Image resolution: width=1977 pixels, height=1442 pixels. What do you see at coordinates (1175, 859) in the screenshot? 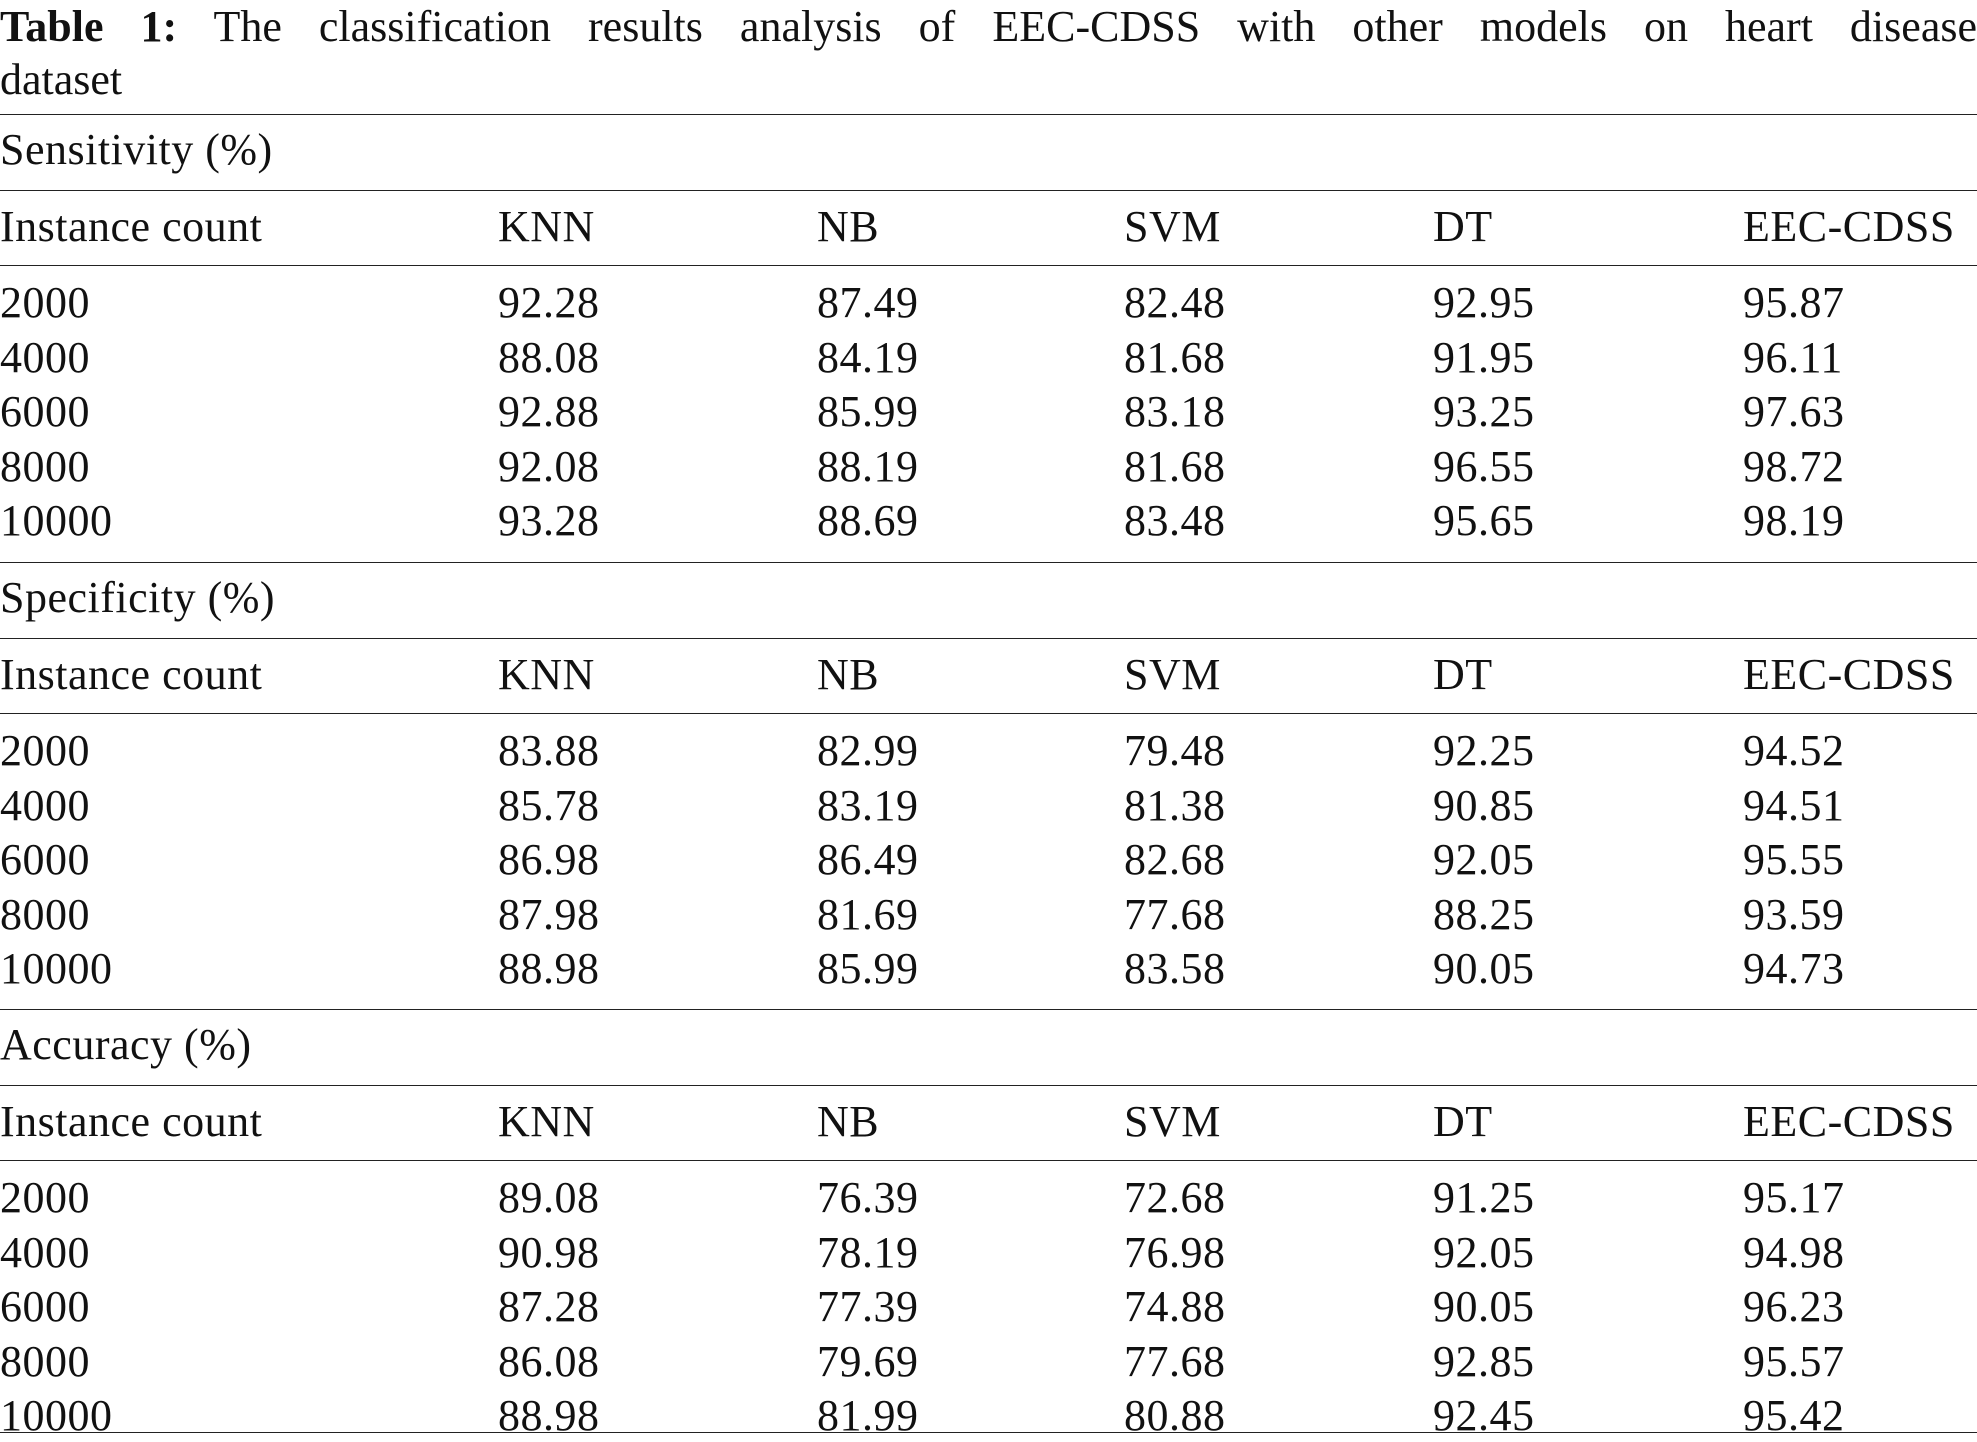
I see `table-cell: 82.68` at bounding box center [1175, 859].